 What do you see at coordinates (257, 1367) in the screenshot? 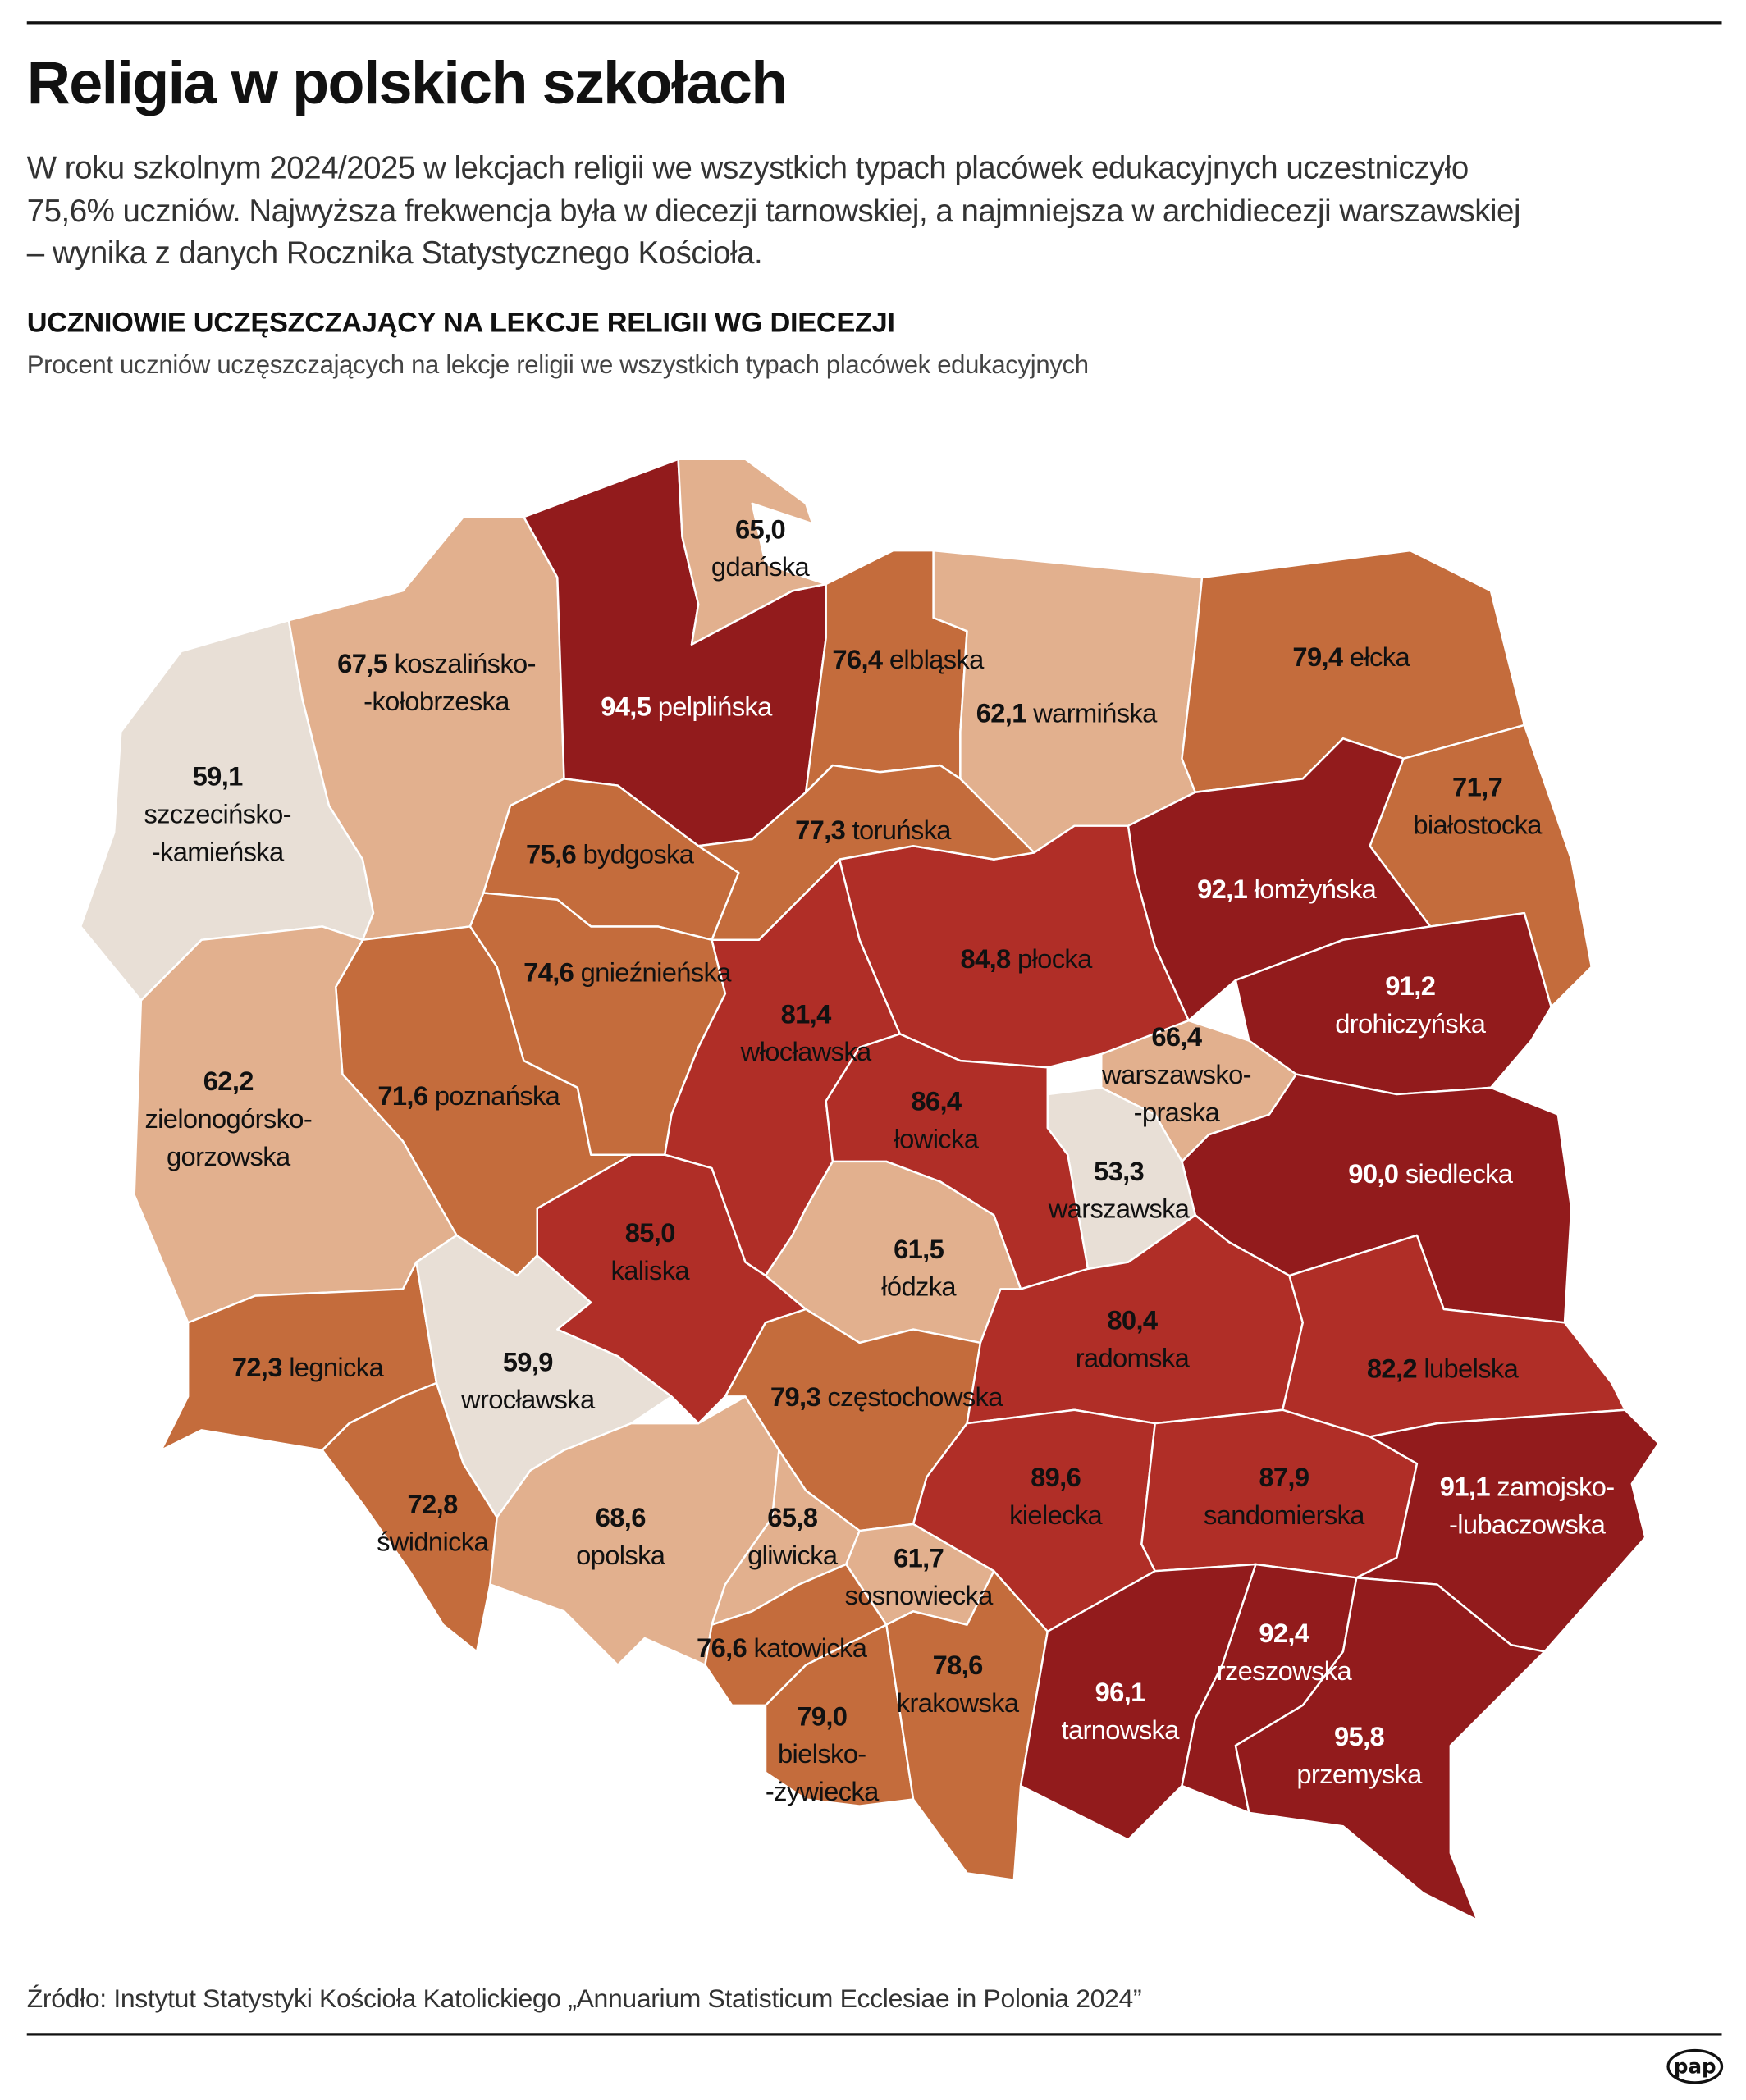
I see `region-value: 72,3` at bounding box center [257, 1367].